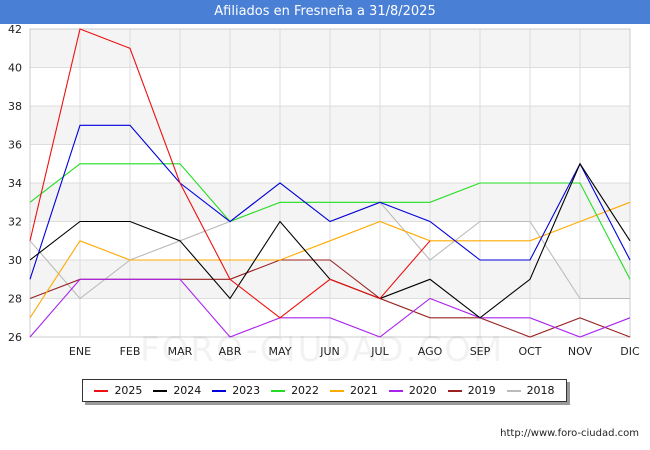  I want to click on legend-item-2021: 2021, so click(353, 390).